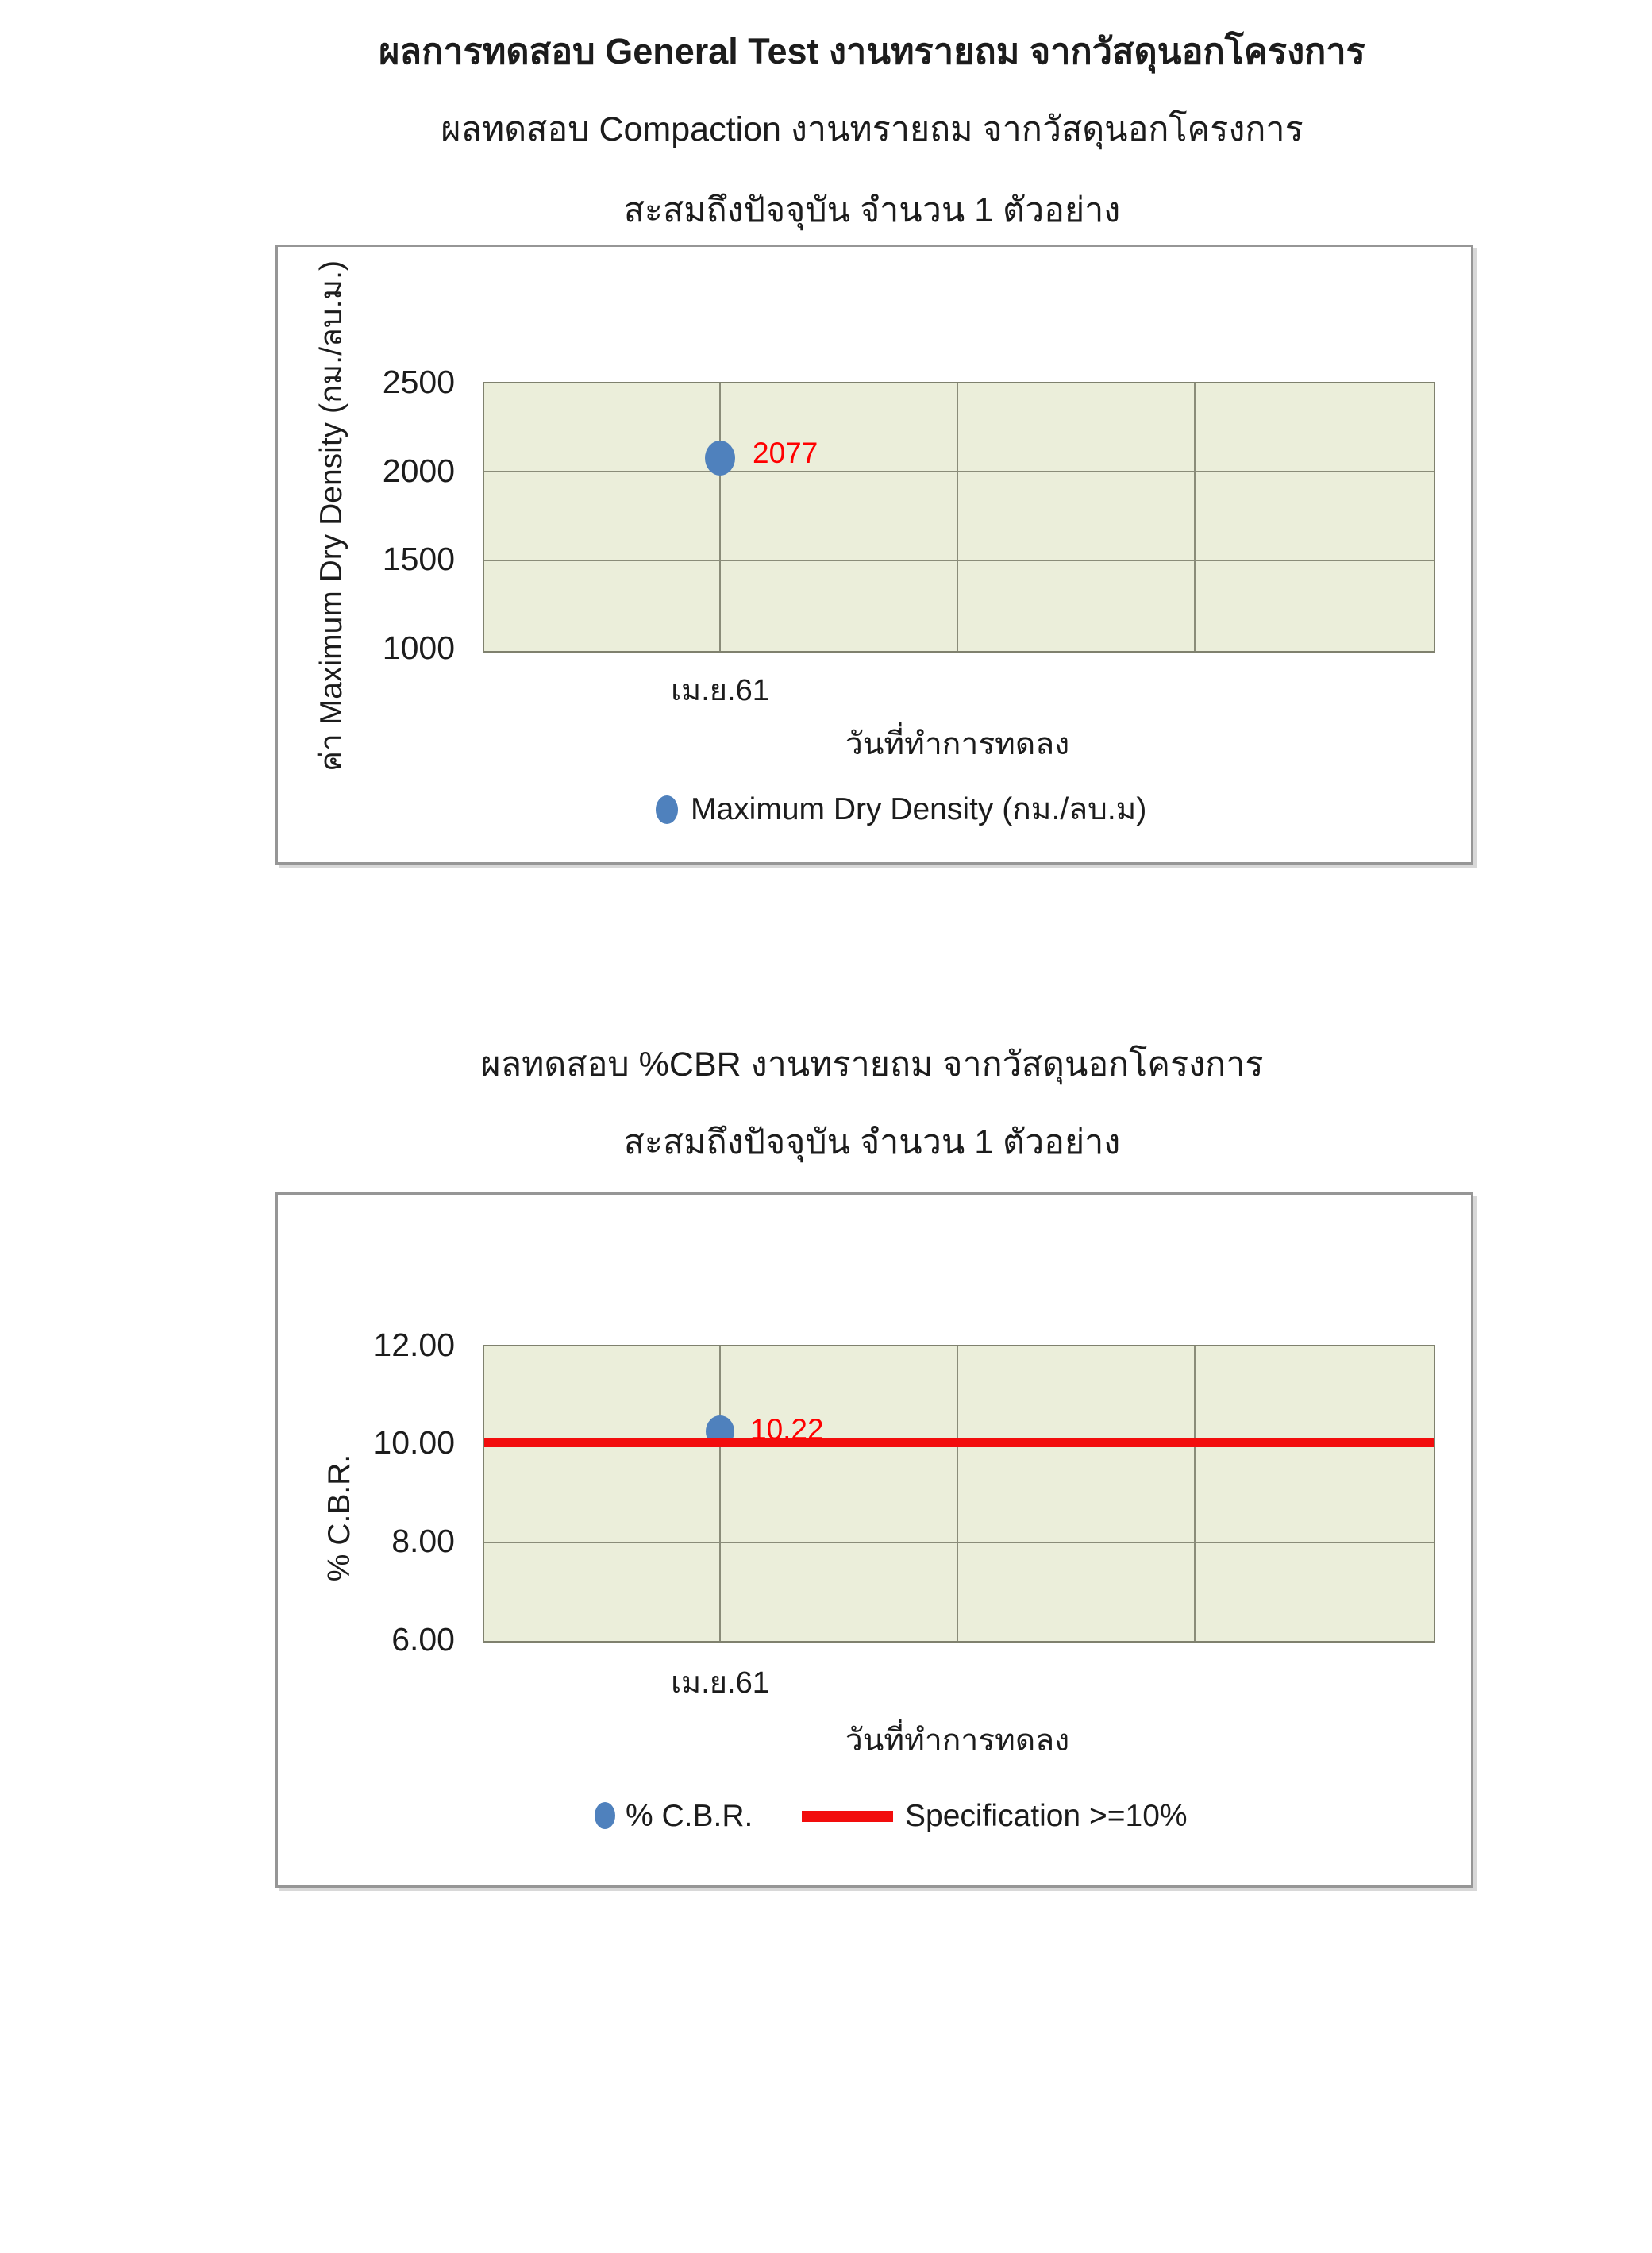 The width and height of the screenshot is (1652, 2253). Describe the element at coordinates (414, 1345) in the screenshot. I see `chart2-ytick-12: 12.00` at that location.